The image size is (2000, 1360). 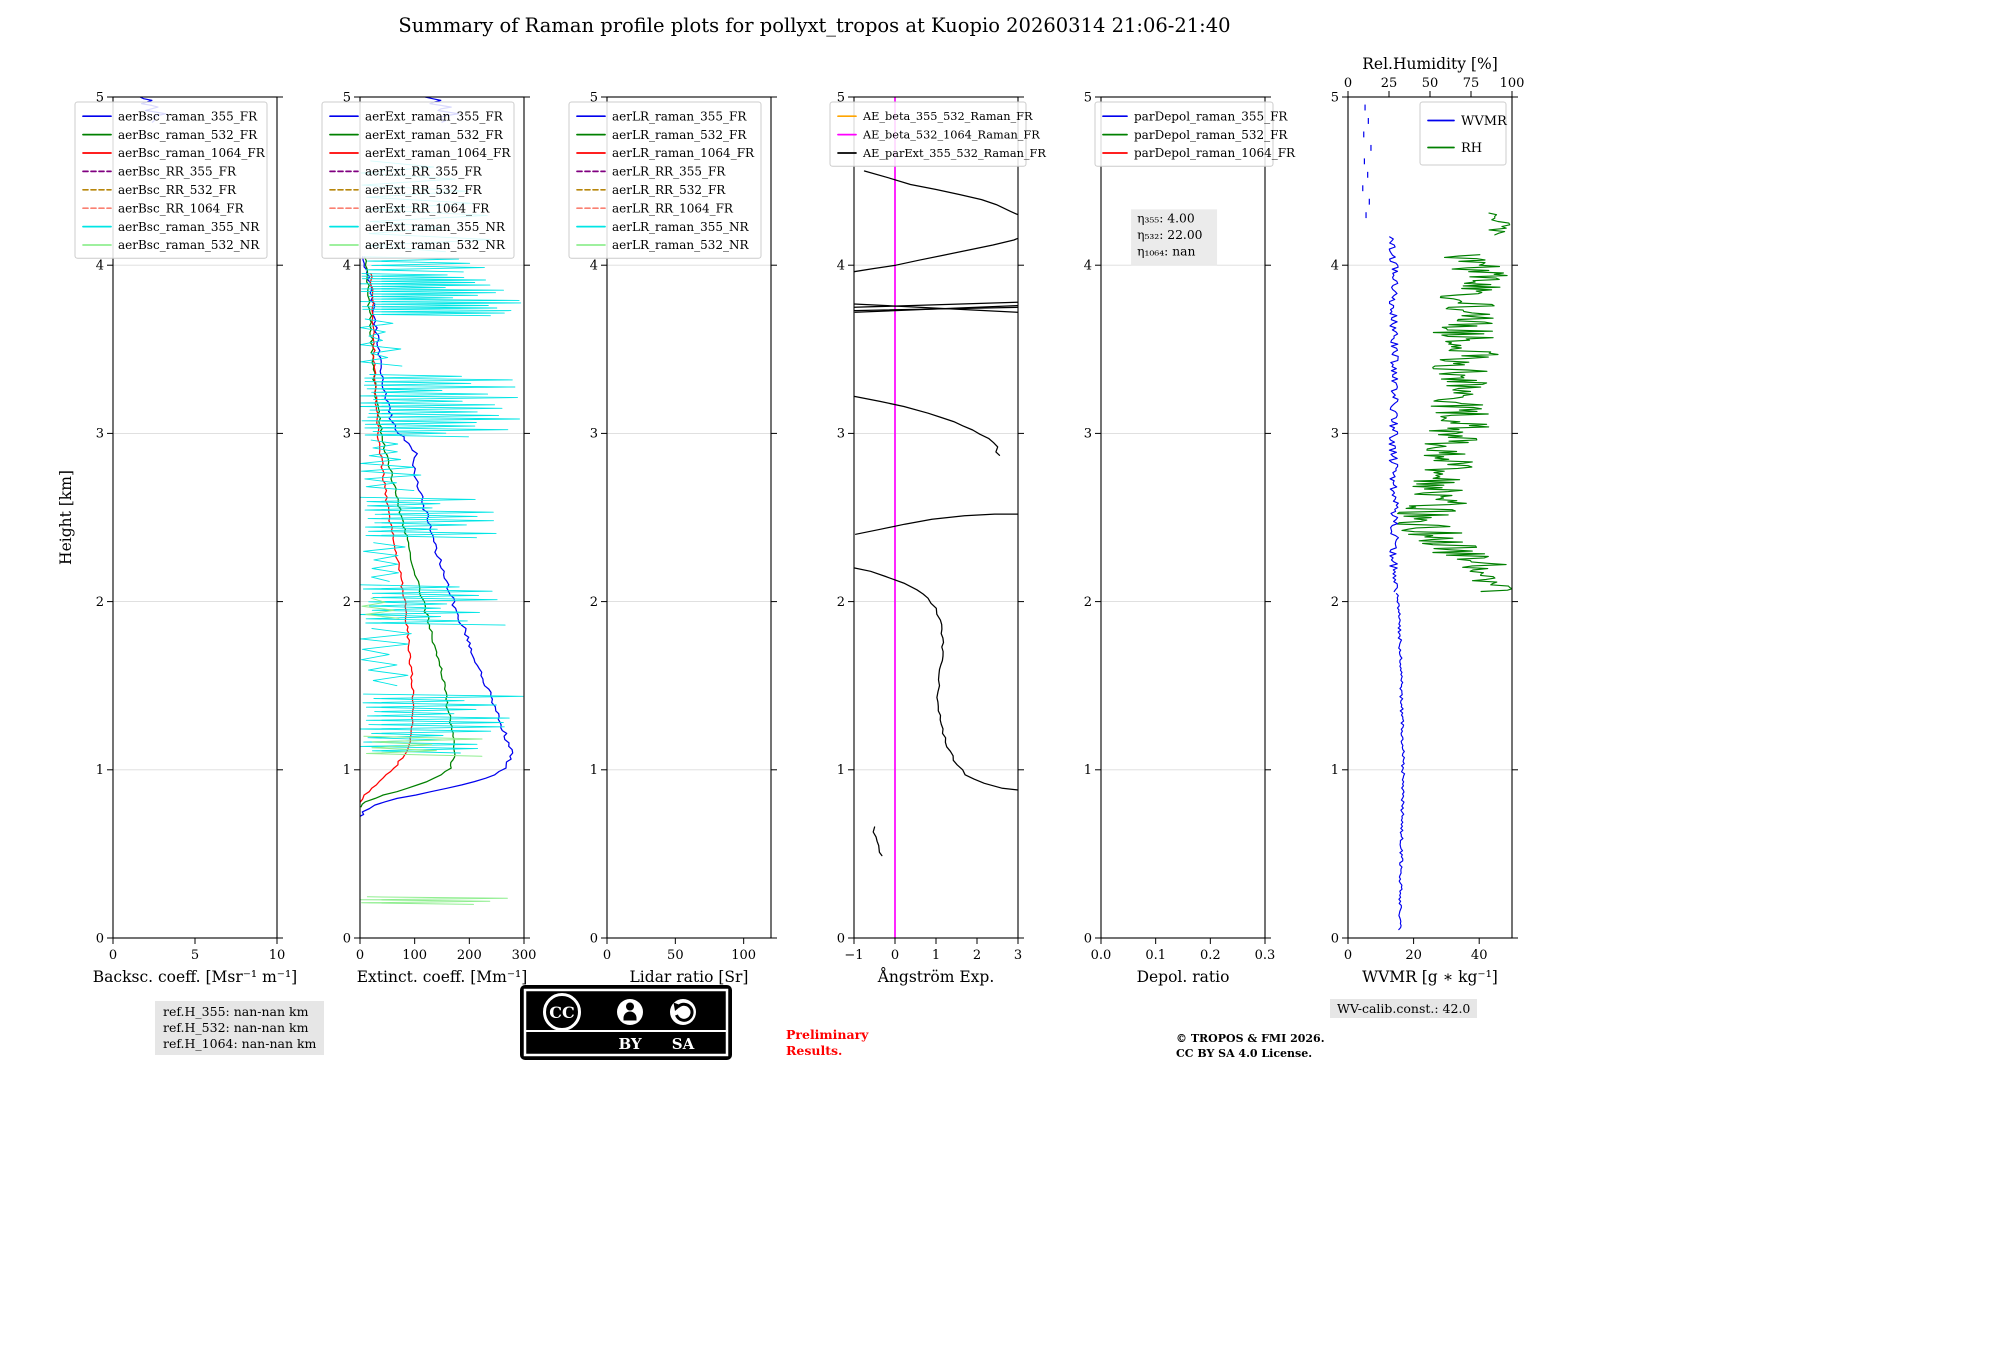 What do you see at coordinates (1471, 83) in the screenshot?
I see `top-tick-label: 75` at bounding box center [1471, 83].